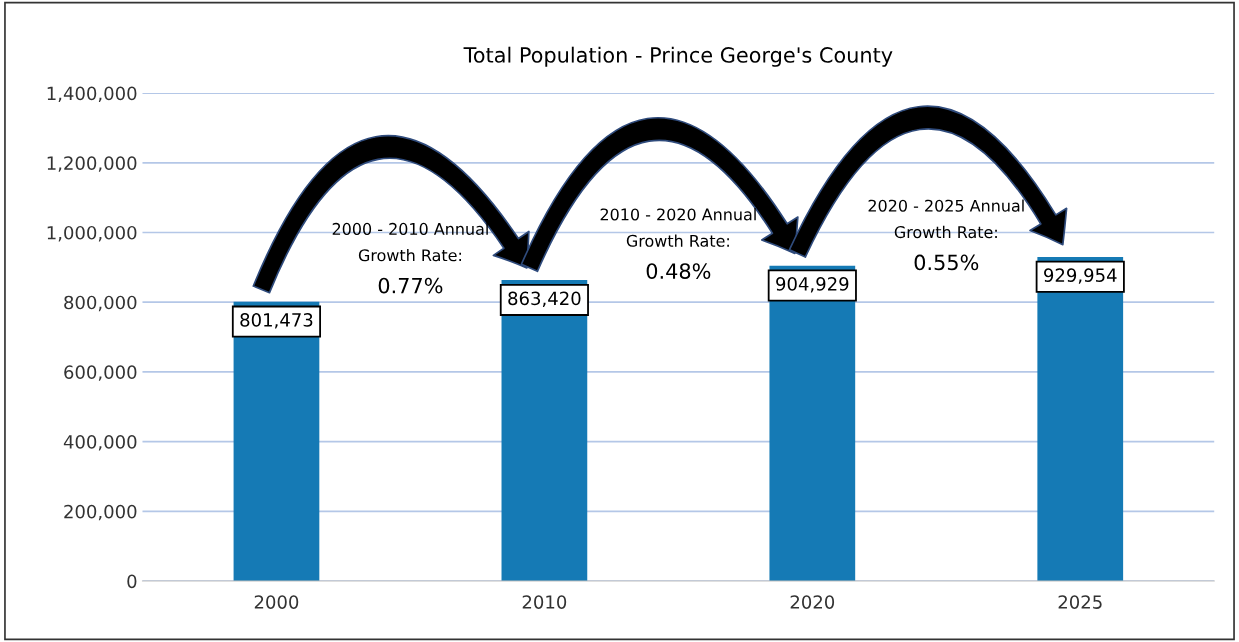 The width and height of the screenshot is (1239, 642). I want to click on x-tick-label: 2000, so click(276, 602).